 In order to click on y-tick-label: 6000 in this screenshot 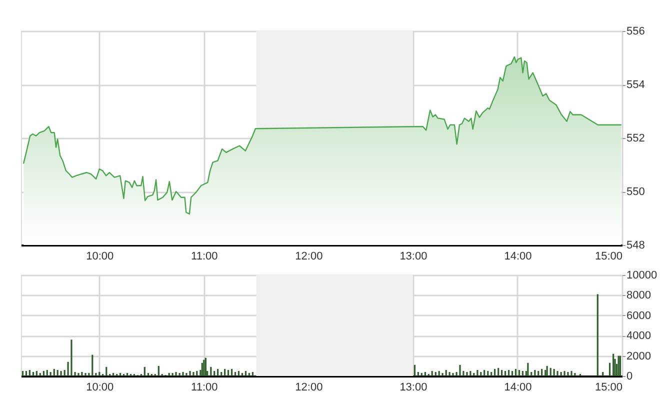, I will do `click(638, 316)`.